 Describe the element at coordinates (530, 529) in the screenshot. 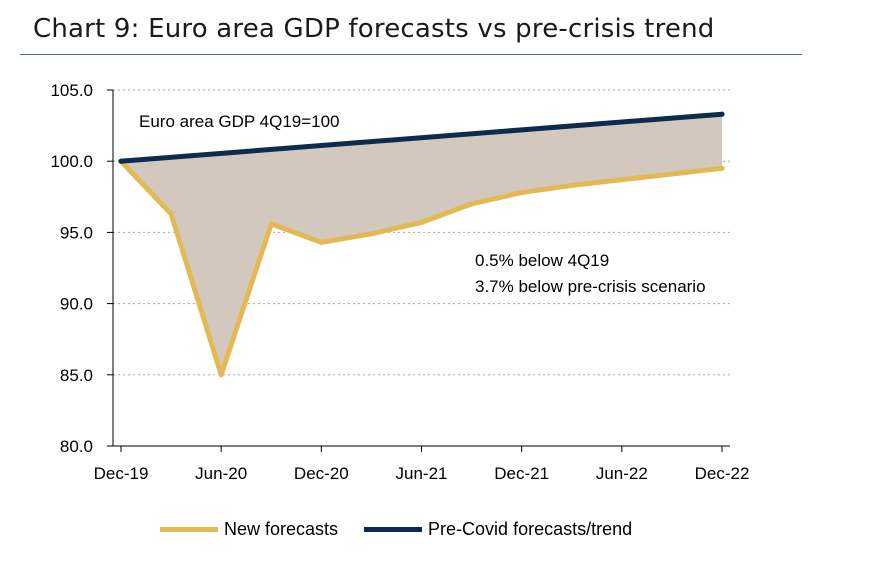

I see `legend-label-pre-covid: Pre-Covid forecasts/trend` at that location.